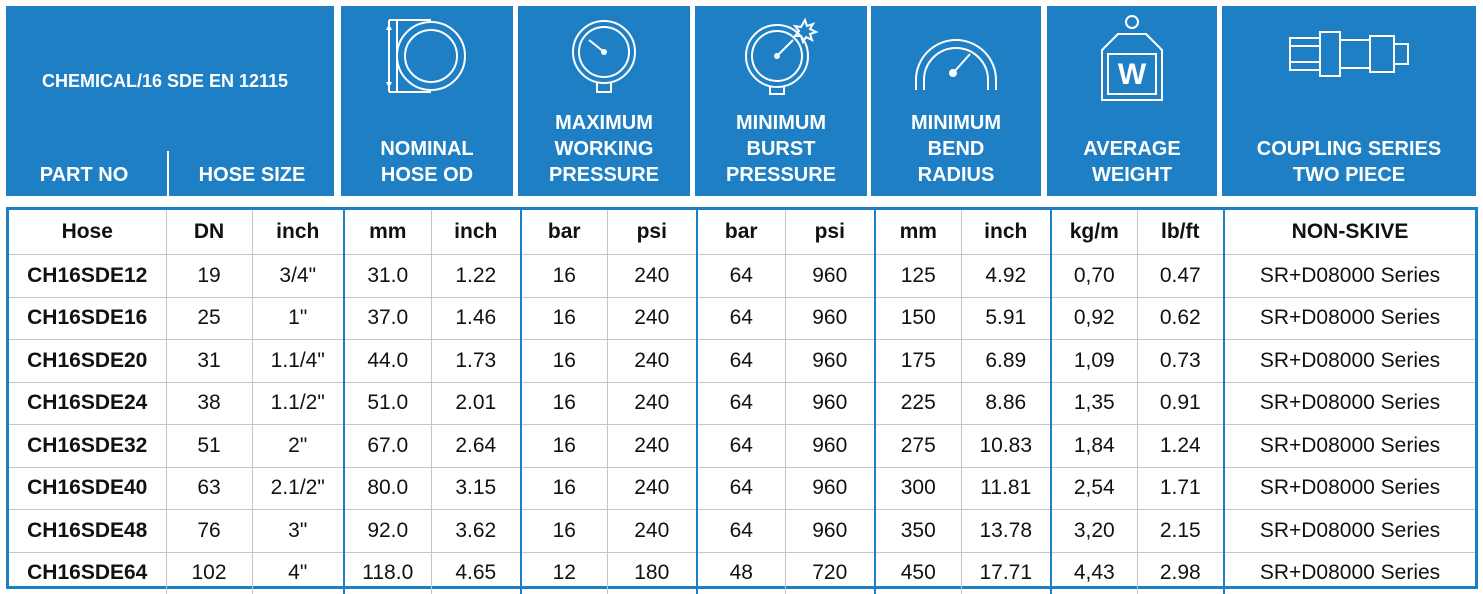 The height and width of the screenshot is (594, 1483). Describe the element at coordinates (1005, 318) in the screenshot. I see `table-cell: 5.91` at that location.